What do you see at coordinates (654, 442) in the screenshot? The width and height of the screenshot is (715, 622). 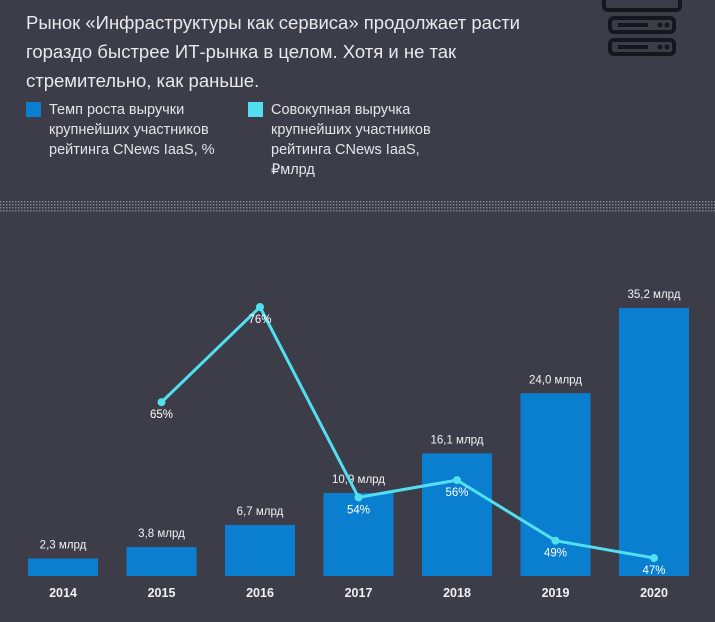 I see `bar-2020` at bounding box center [654, 442].